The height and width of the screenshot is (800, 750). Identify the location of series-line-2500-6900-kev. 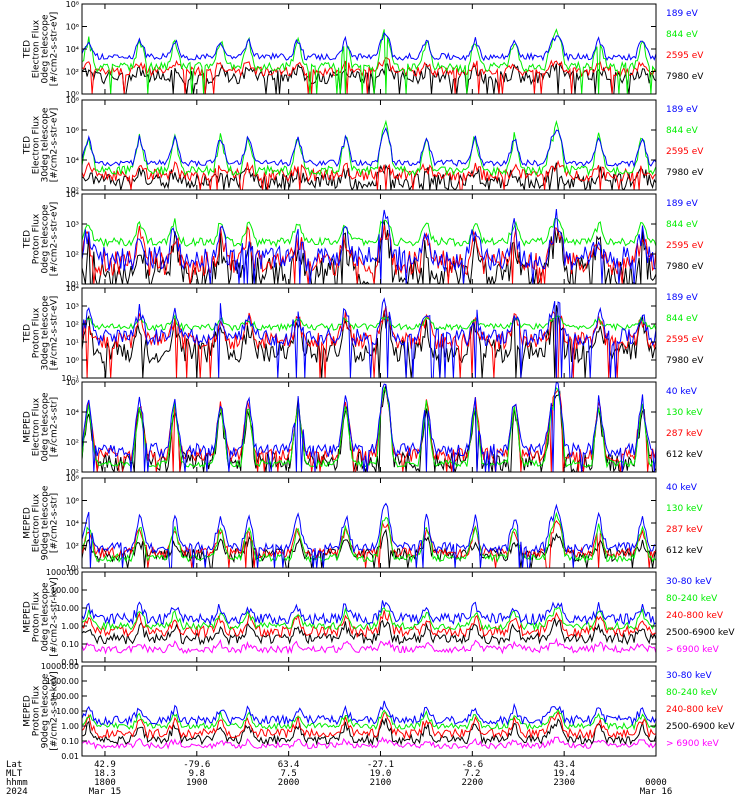
(369, 631).